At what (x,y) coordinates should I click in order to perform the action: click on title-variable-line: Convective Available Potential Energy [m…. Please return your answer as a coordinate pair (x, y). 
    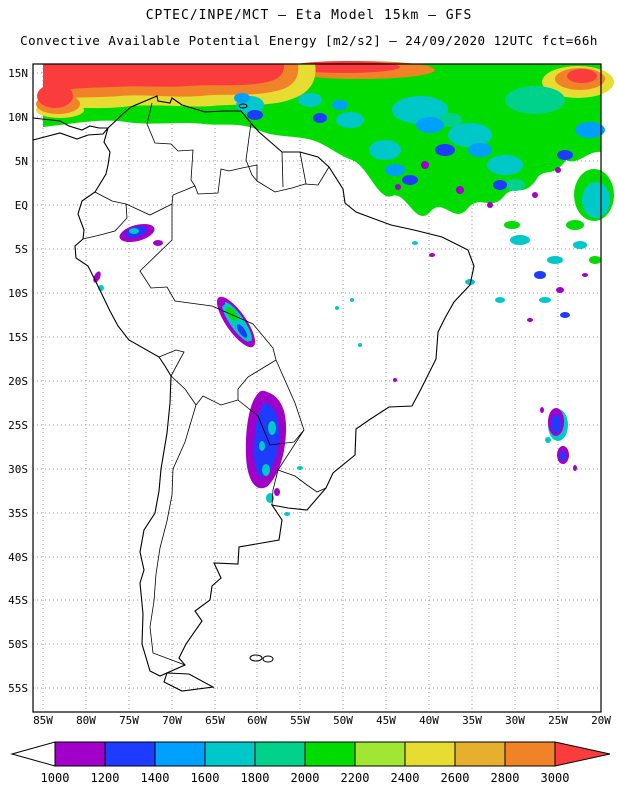
    Looking at the image, I should click on (309, 40).